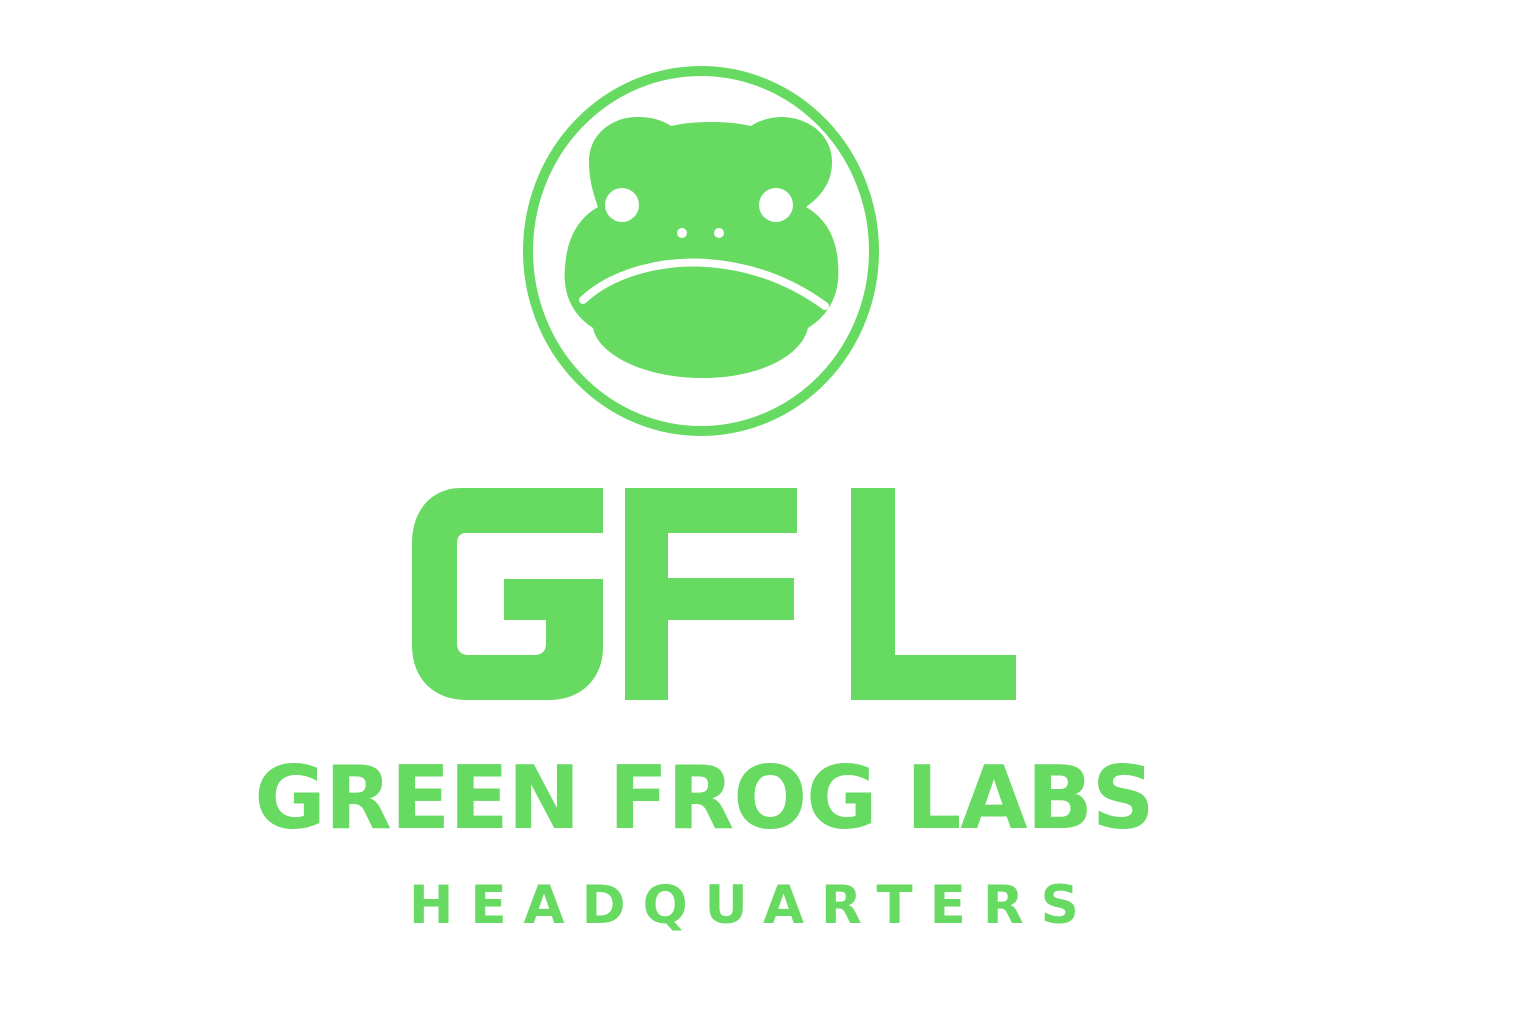  I want to click on left-eye-icon, so click(622, 205).